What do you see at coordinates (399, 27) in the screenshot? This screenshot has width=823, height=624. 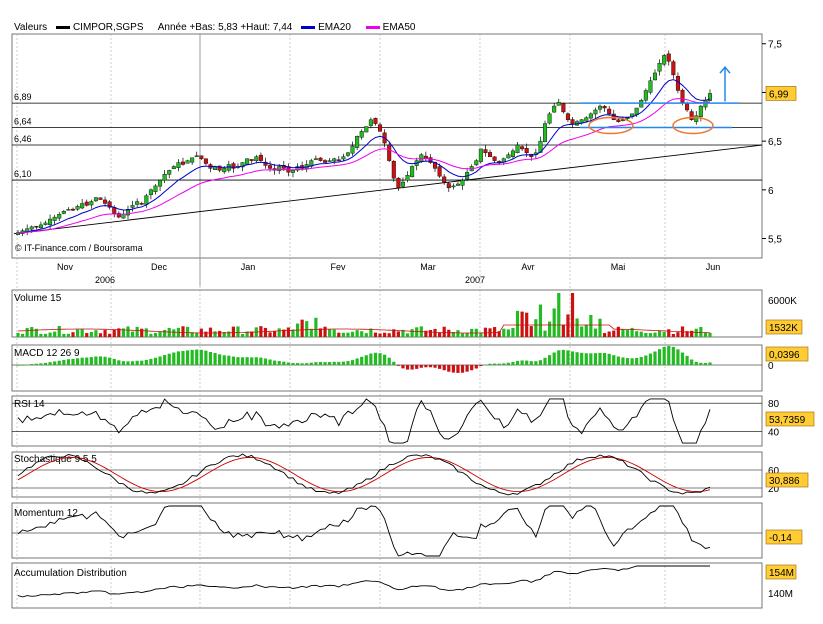 I see `ema50-legend-label: EMA50` at bounding box center [399, 27].